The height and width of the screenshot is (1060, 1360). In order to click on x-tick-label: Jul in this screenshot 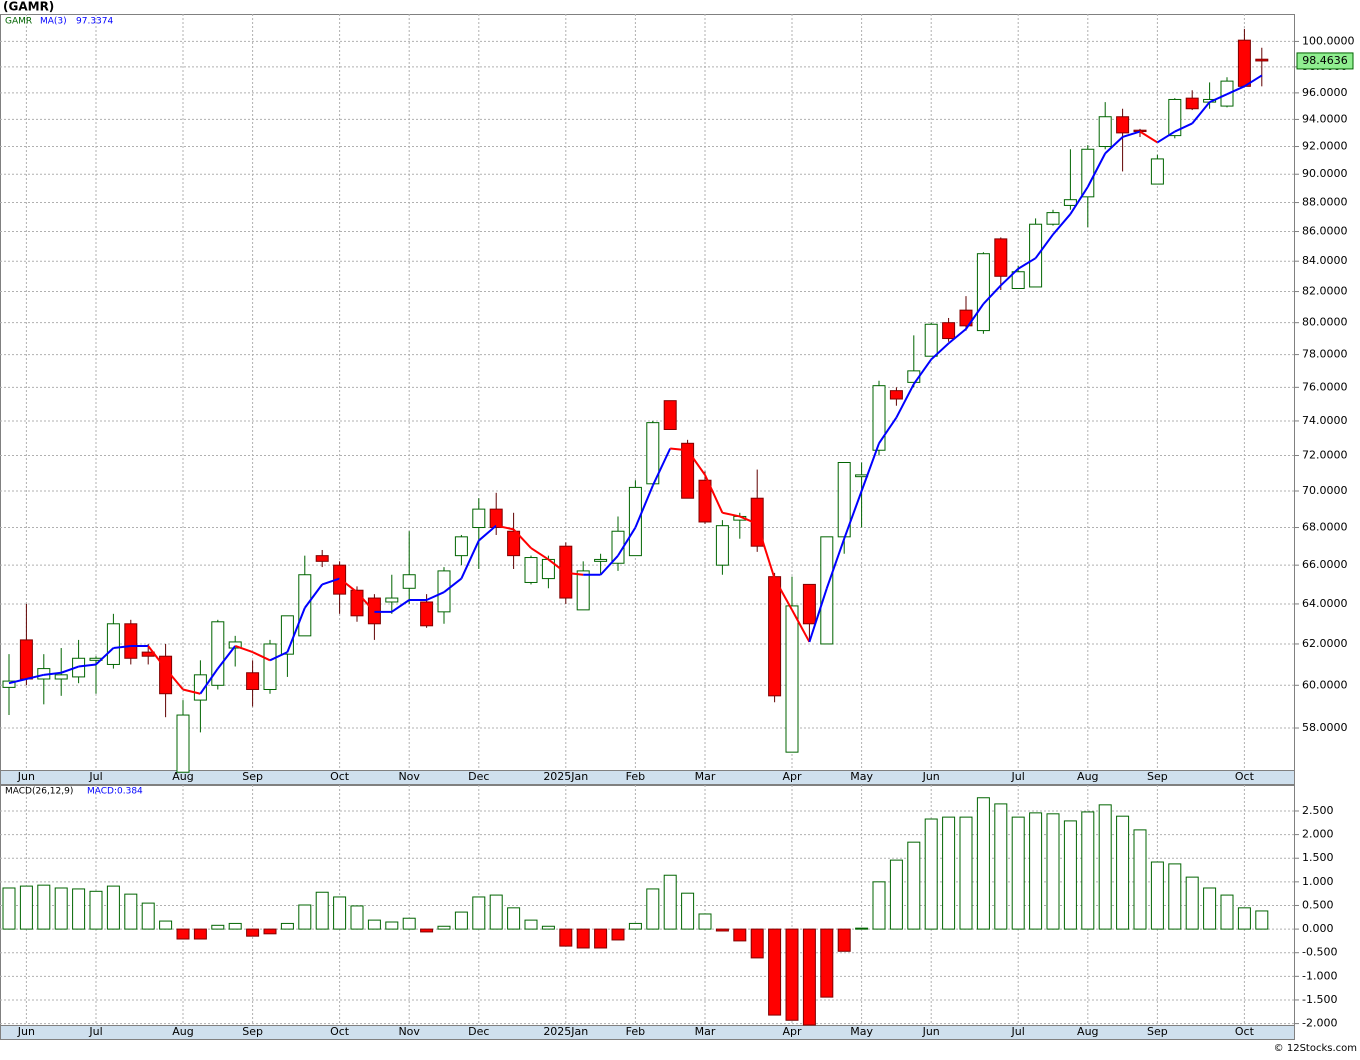, I will do `click(95, 776)`.